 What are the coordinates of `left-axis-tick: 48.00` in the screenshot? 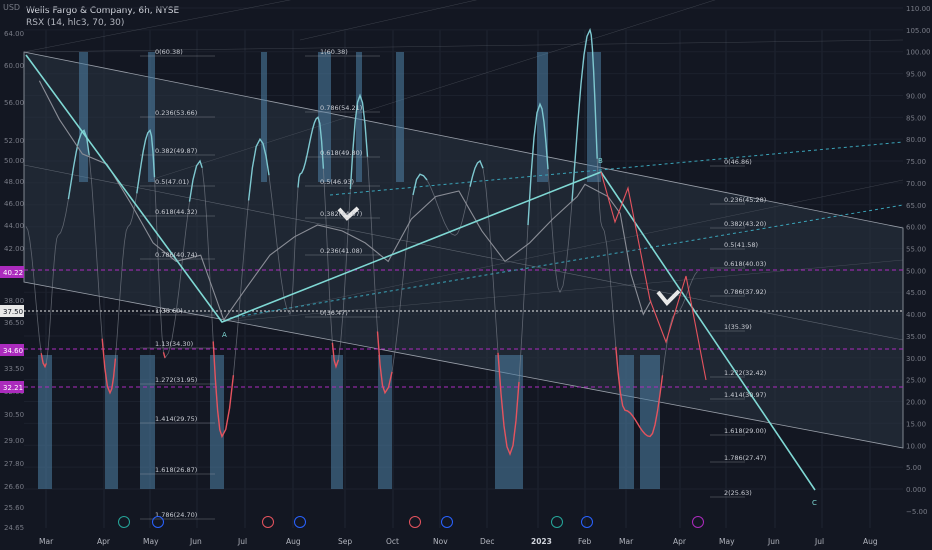 It's located at (14, 182).